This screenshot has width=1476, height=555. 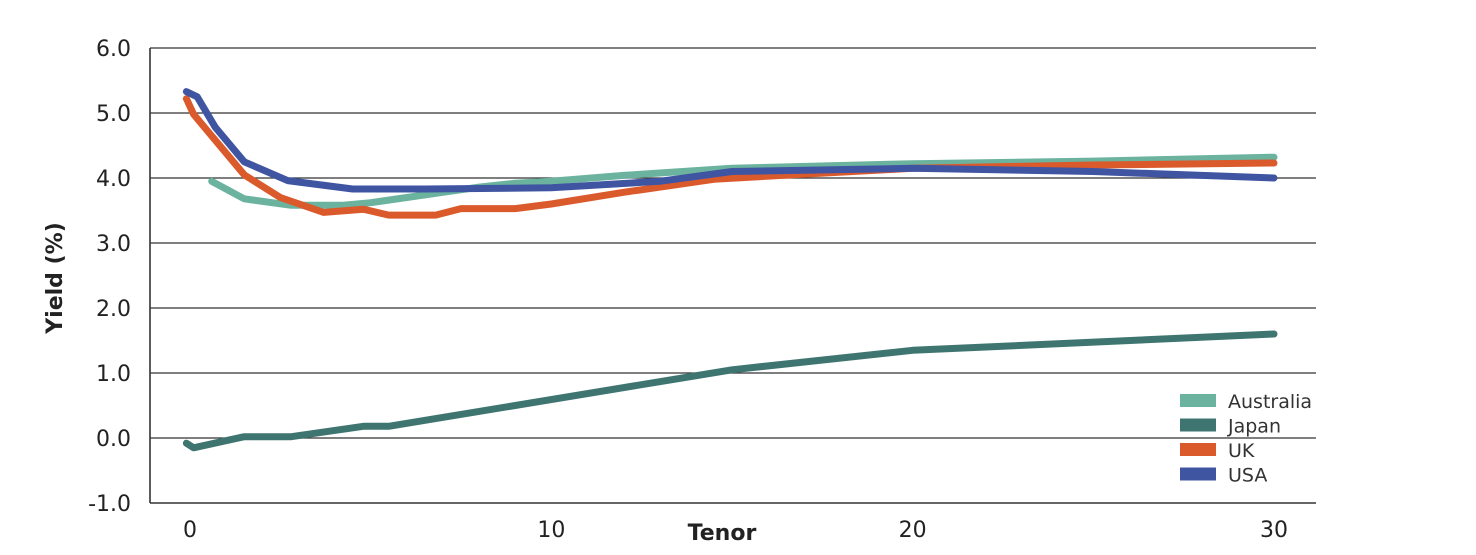 I want to click on x-tick-label: 20, so click(x=913, y=530).